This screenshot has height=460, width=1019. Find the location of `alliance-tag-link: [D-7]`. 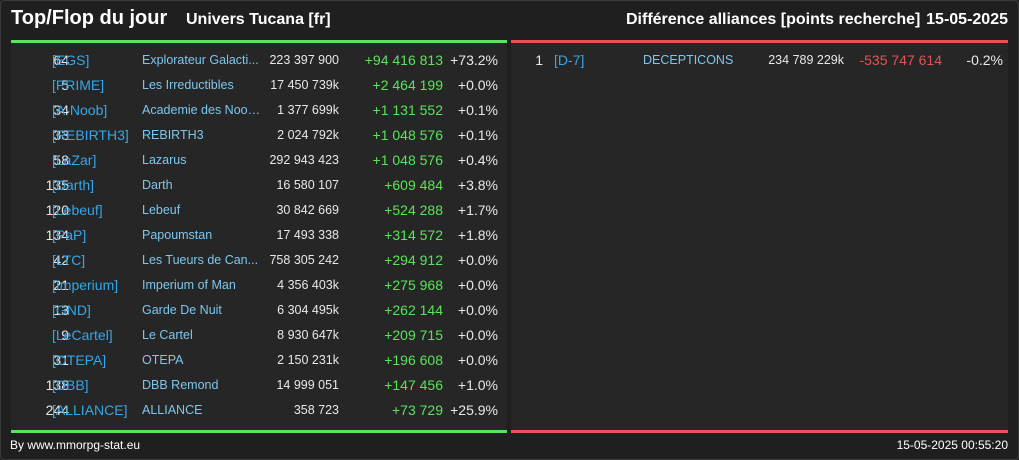

alliance-tag-link: [D-7] is located at coordinates (569, 60).